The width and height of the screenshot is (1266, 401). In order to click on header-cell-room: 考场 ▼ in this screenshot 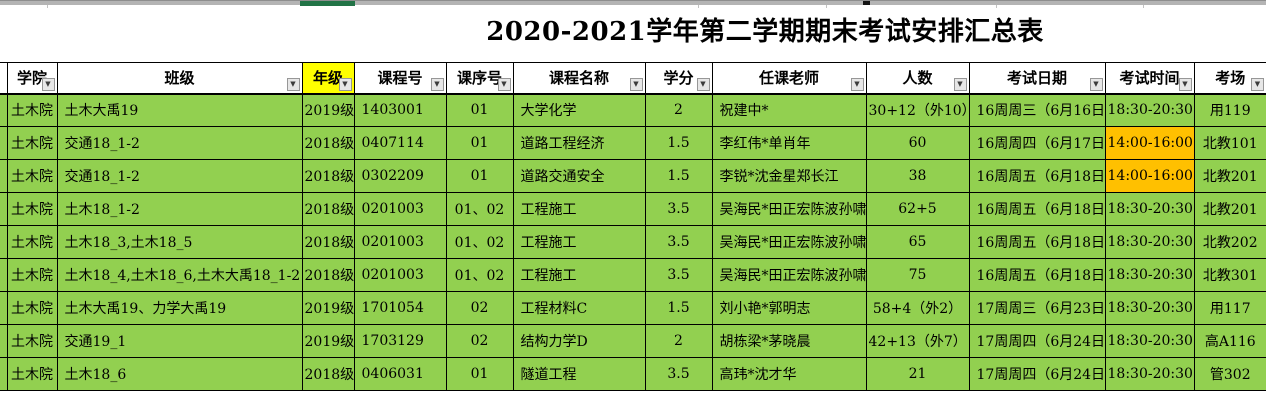, I will do `click(1229, 78)`.